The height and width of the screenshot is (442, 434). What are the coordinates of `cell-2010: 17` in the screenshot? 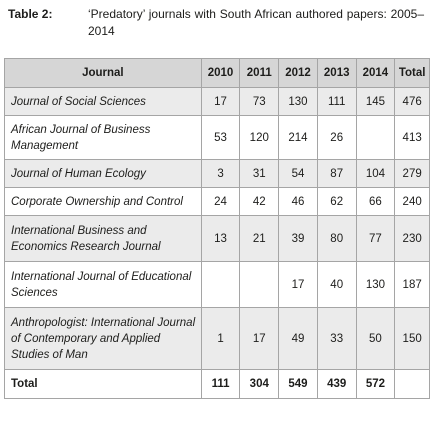 It's located at (220, 101).